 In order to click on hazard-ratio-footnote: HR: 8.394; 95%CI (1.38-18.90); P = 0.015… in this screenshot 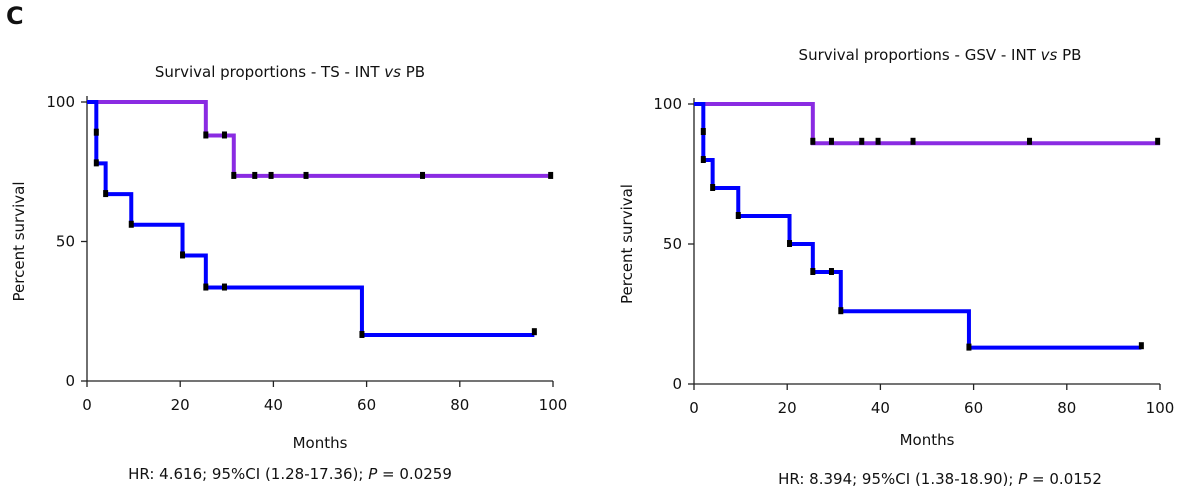, I will do `click(940, 479)`.